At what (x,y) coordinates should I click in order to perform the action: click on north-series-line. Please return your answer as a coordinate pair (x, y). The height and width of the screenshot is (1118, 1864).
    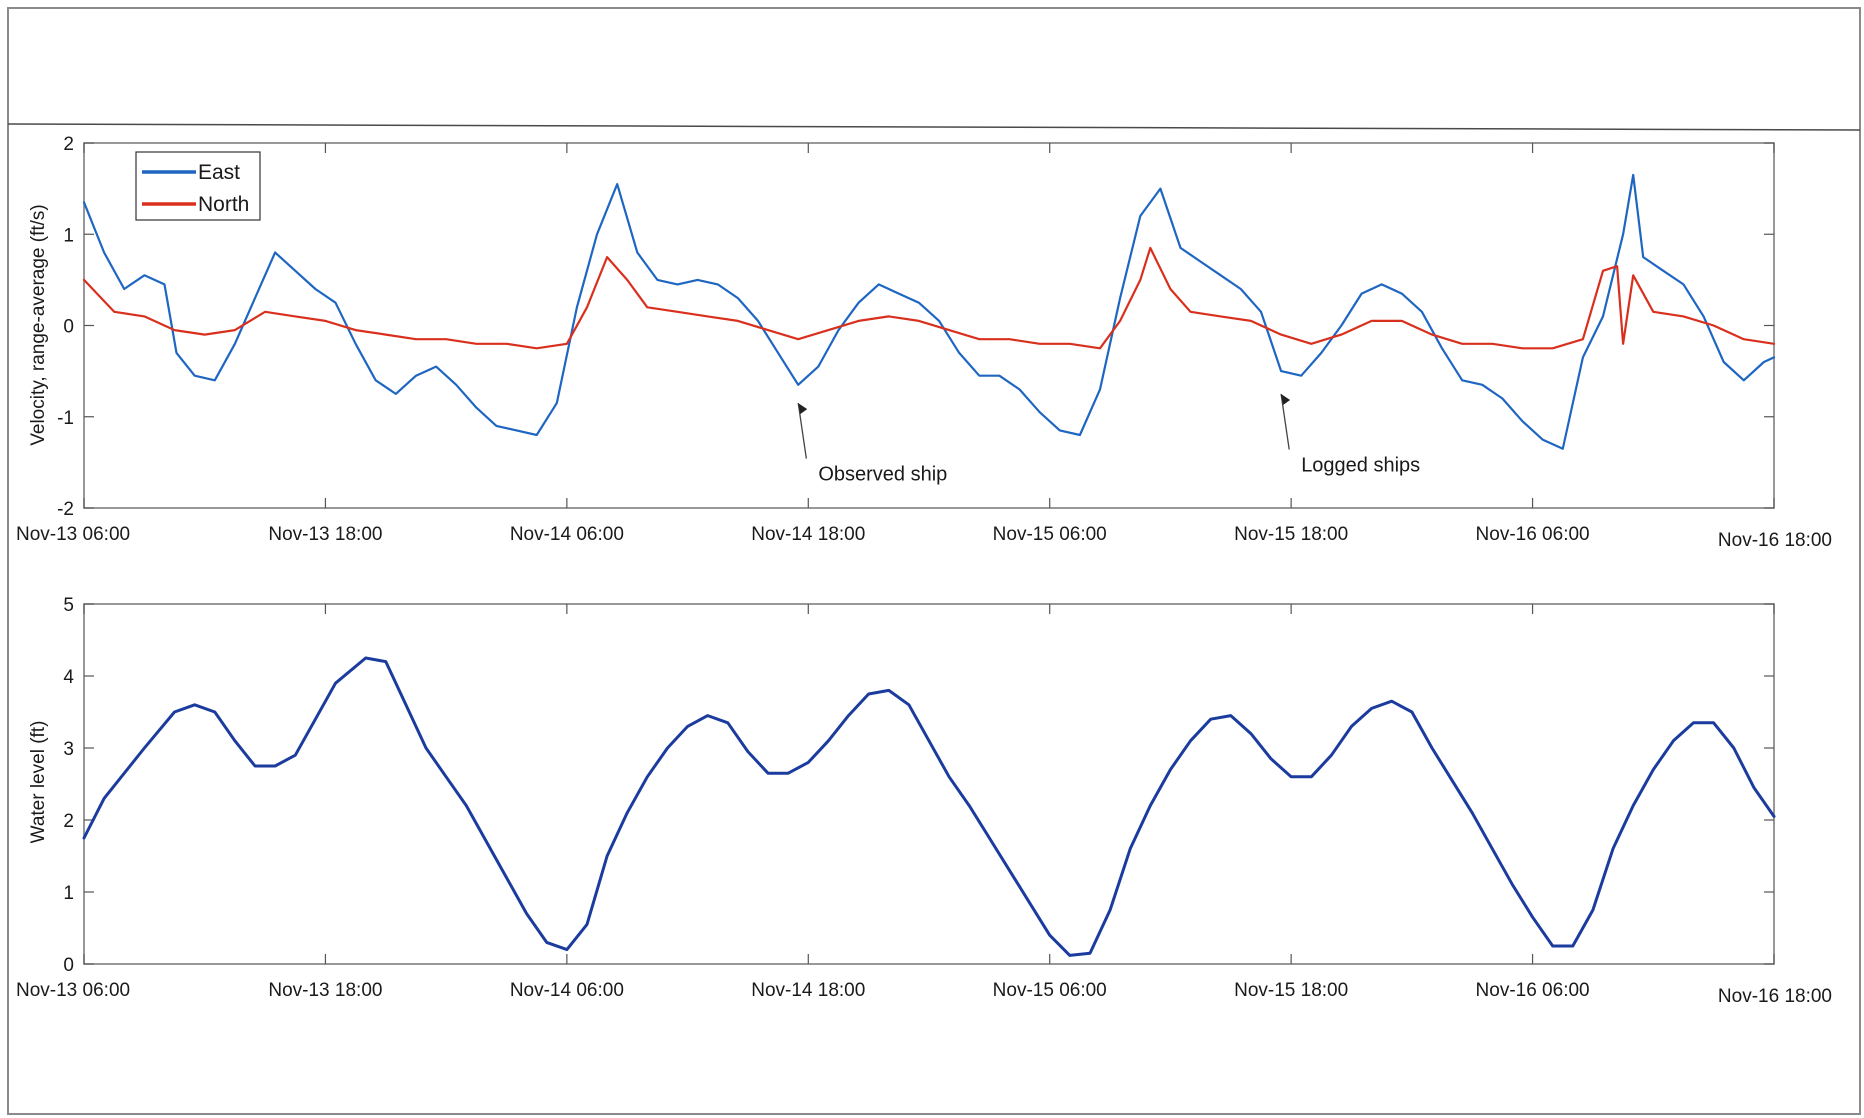
    Looking at the image, I should click on (929, 298).